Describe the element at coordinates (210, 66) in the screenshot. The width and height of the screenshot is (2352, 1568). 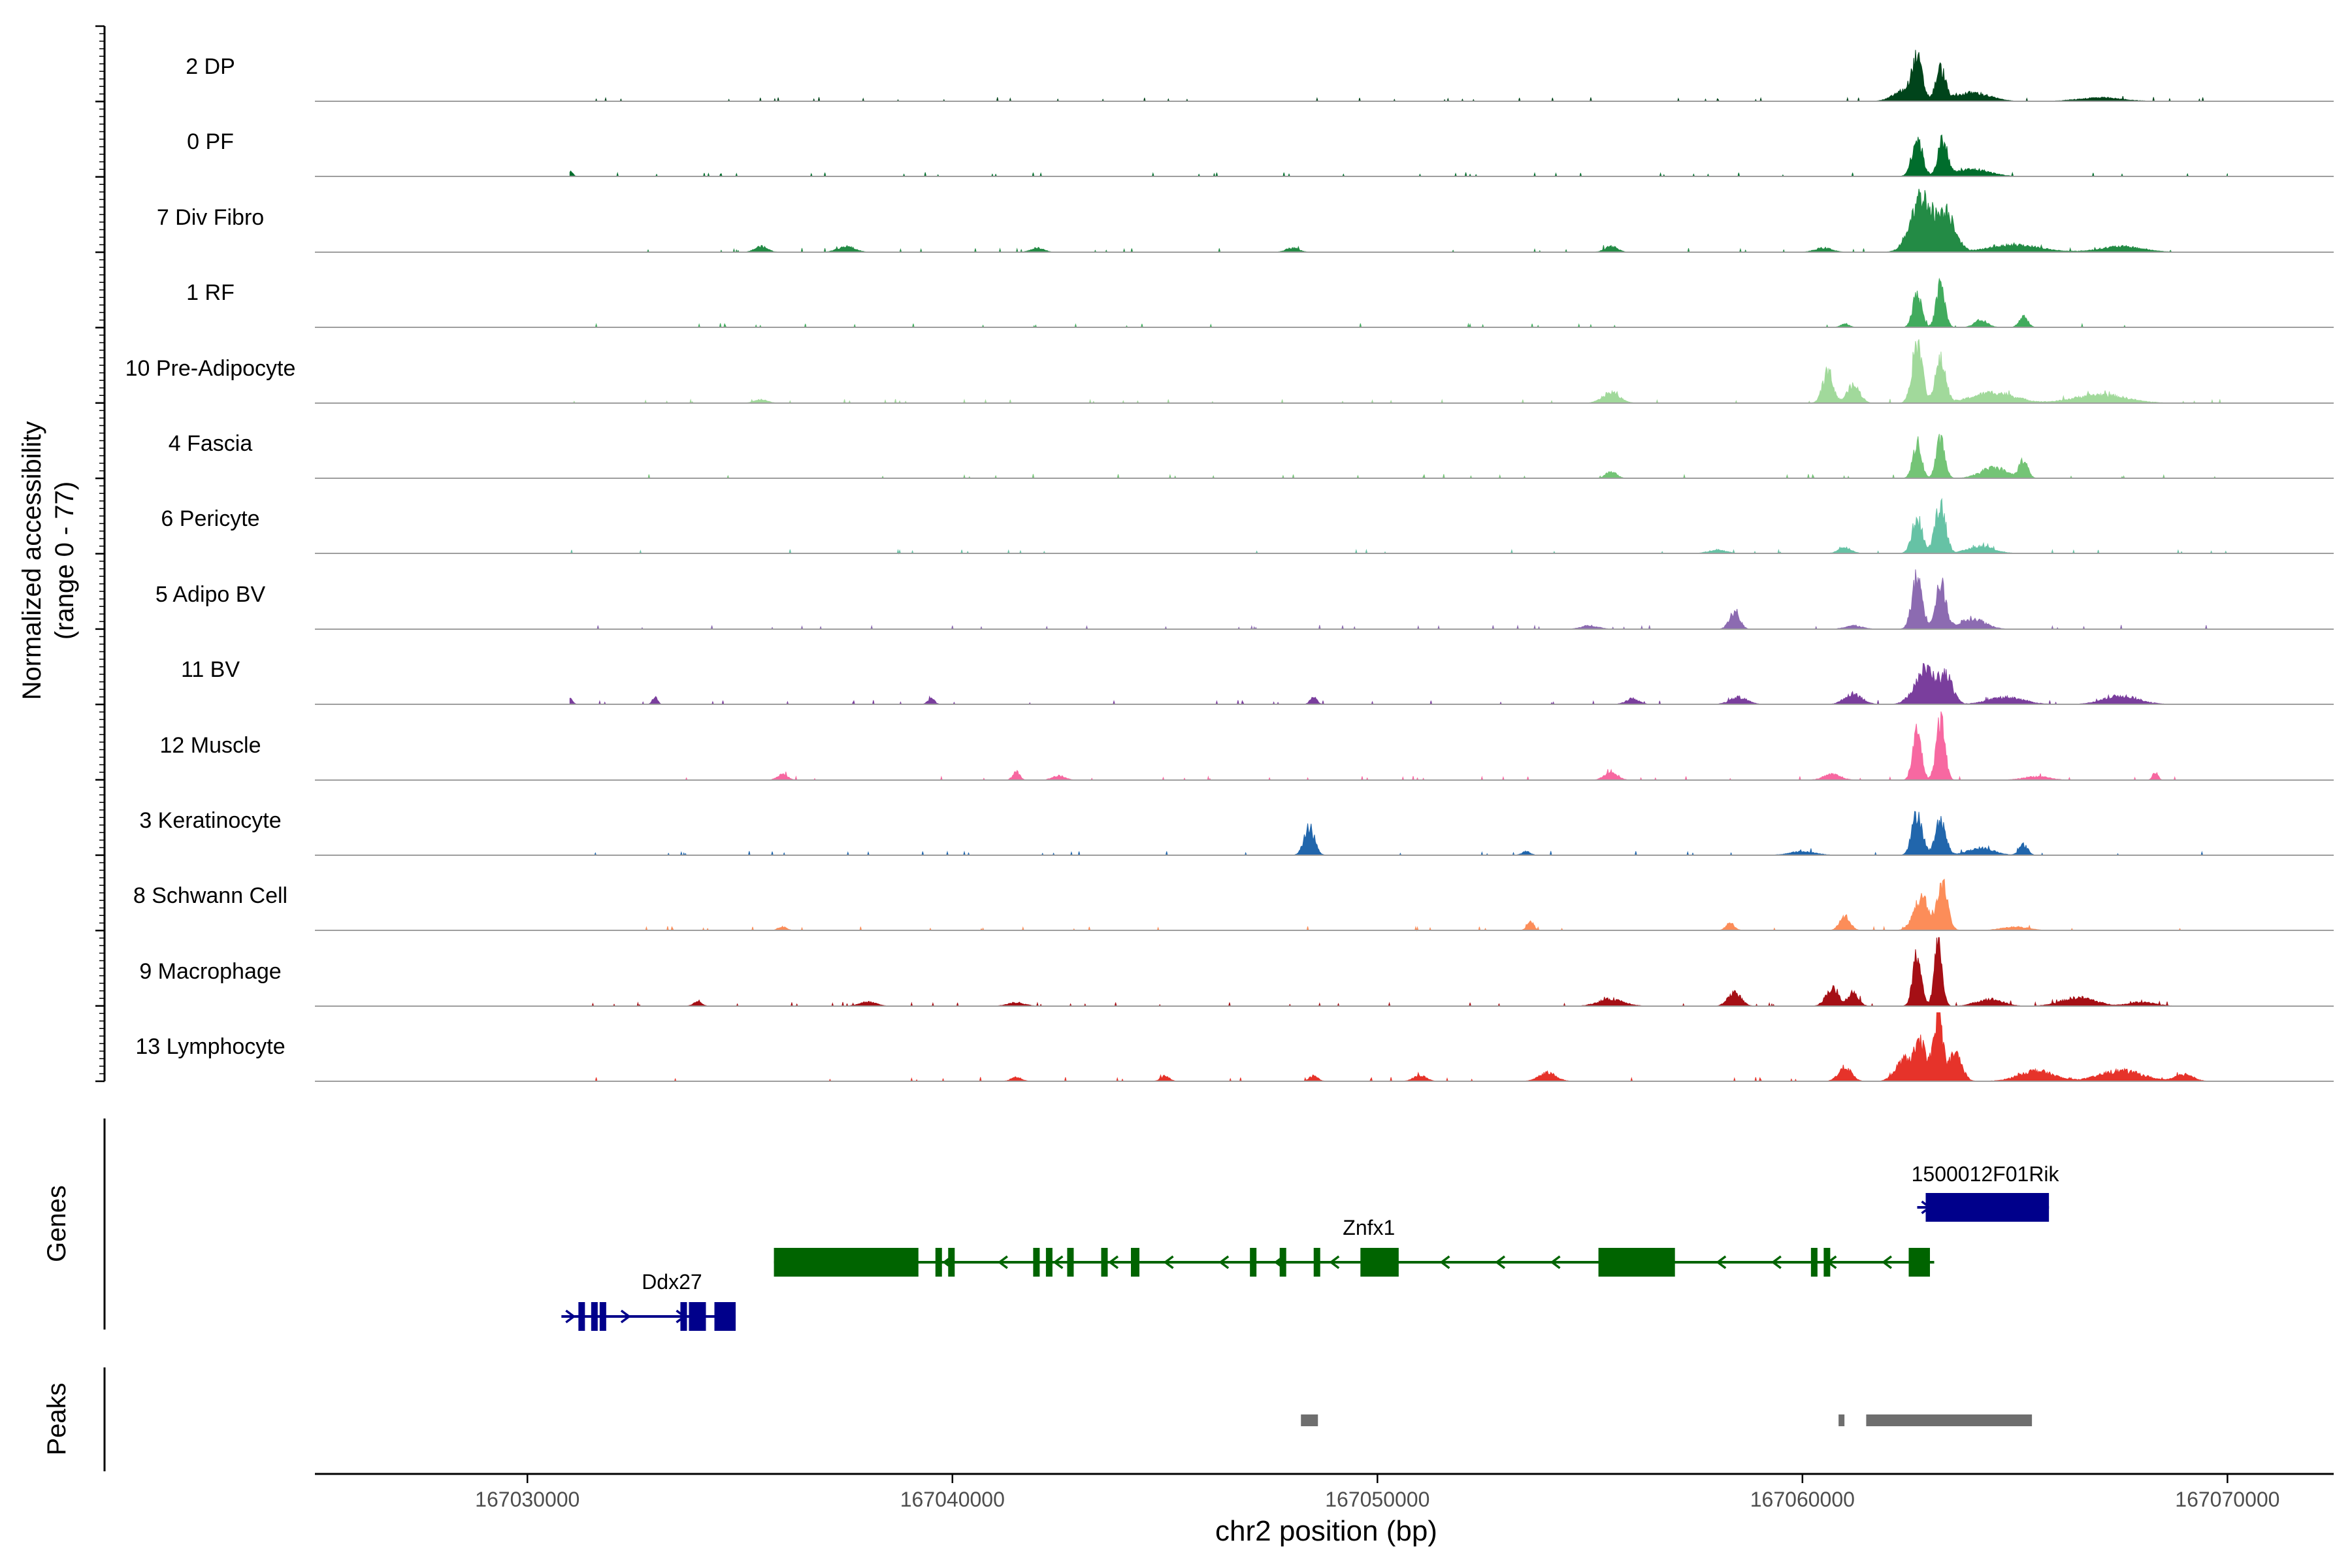
I see `track-label: 2 DP` at that location.